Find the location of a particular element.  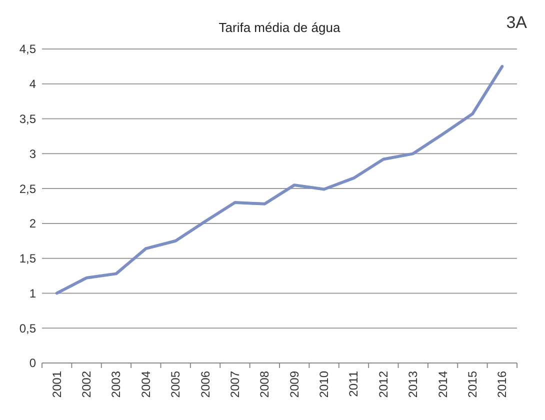

y-tick-label: 1 is located at coordinates (32, 293).